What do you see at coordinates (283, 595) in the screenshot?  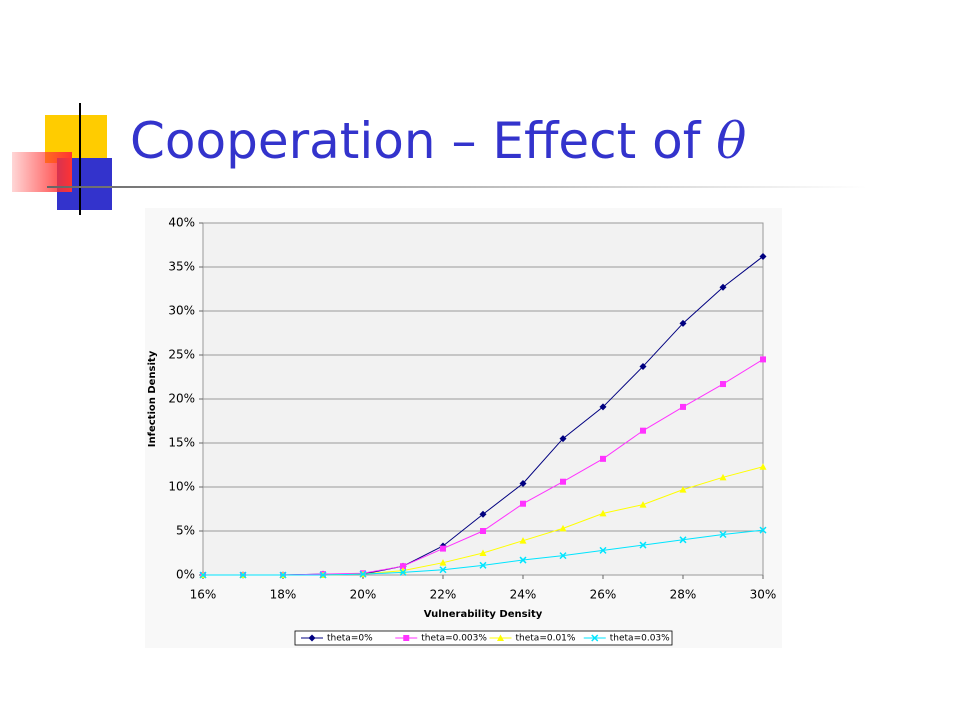 I see `x-tick-label: 18%` at bounding box center [283, 595].